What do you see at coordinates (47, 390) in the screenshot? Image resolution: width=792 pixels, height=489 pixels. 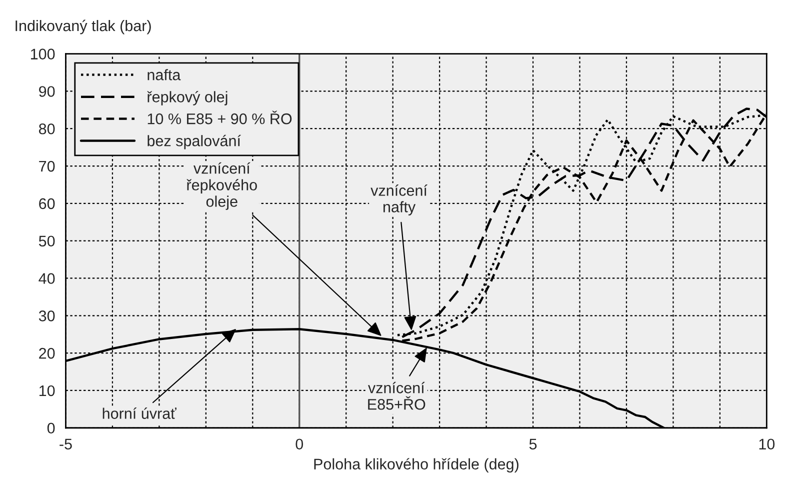 I see `y-tick-label: 10` at bounding box center [47, 390].